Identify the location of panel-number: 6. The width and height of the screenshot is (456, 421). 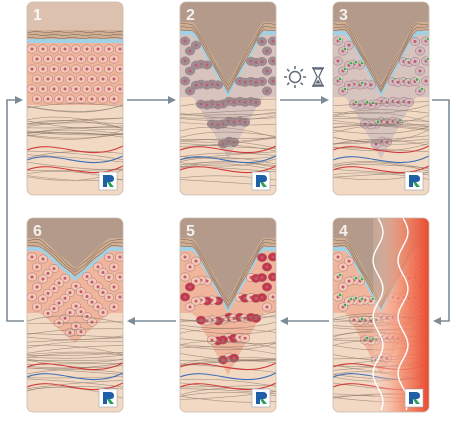
(37, 231).